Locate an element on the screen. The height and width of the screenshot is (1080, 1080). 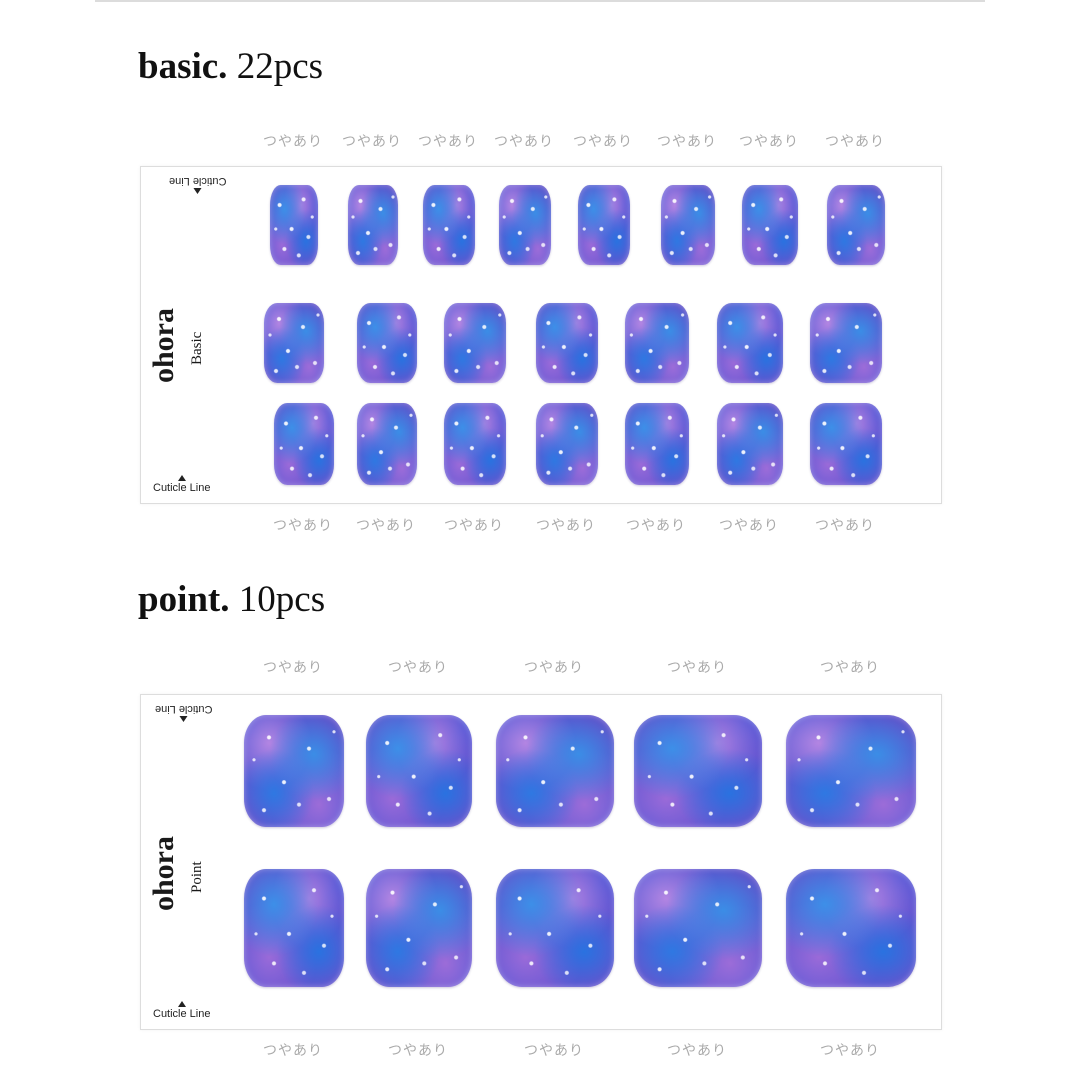
heading-title: basic. is located at coordinates (183, 66).